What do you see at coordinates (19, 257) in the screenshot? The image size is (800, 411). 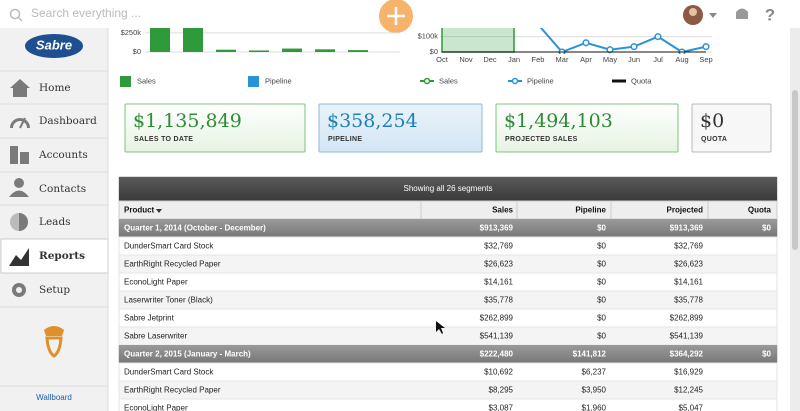 I see `reports-icon` at bounding box center [19, 257].